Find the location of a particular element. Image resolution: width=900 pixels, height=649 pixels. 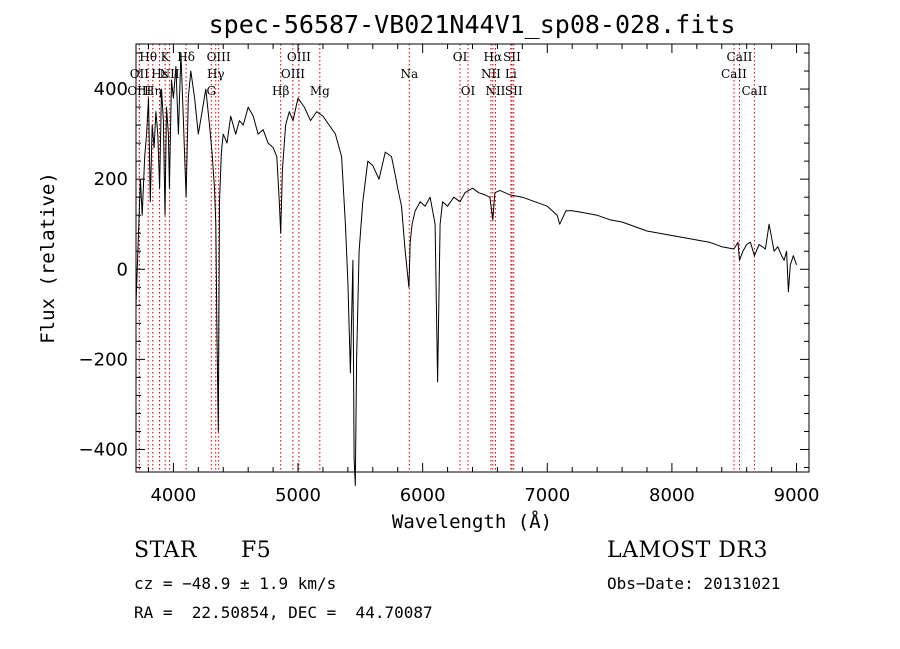

line-marker-label: Hθ is located at coordinates (148, 57).